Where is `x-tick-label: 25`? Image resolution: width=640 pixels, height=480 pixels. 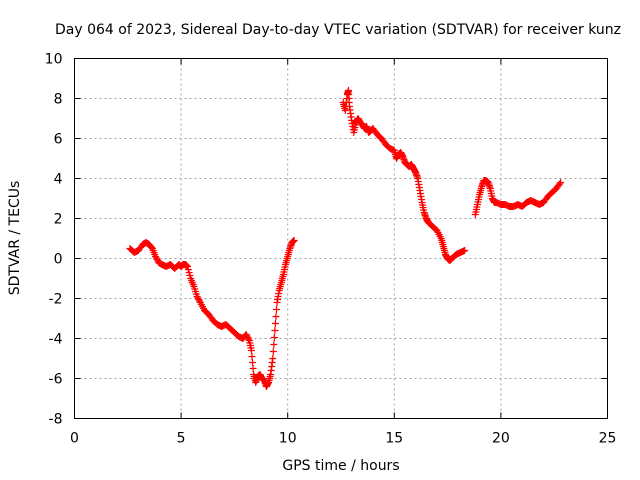
x-tick-label: 25 is located at coordinates (608, 439).